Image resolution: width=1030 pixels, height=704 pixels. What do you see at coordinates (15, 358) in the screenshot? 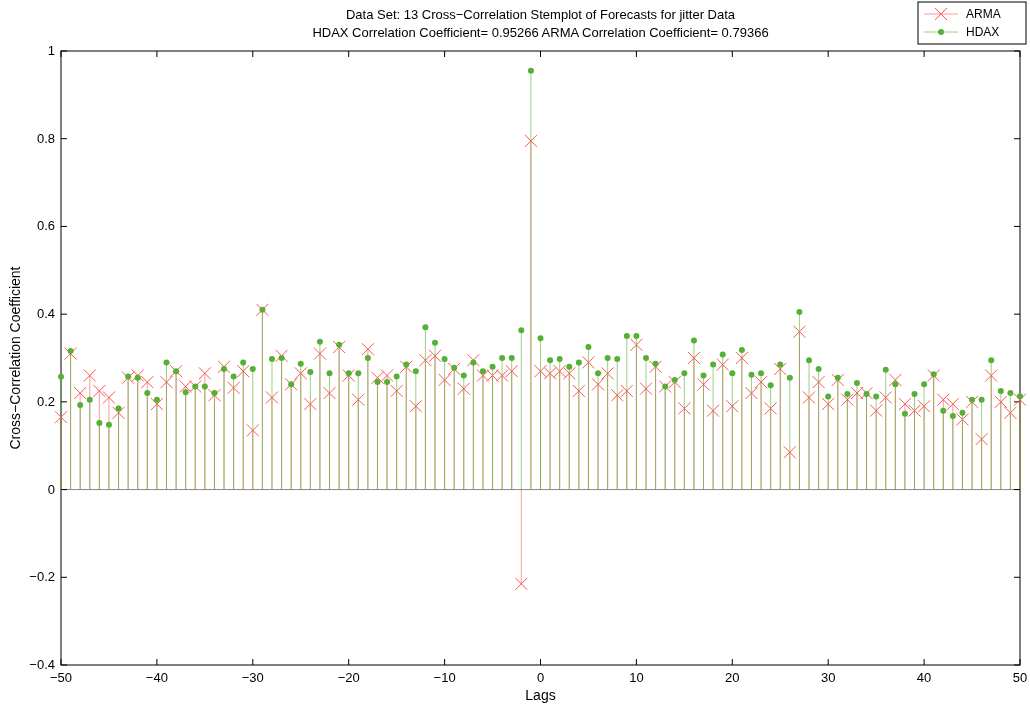
I see `y-axis-title: Cross−Correlation Coefficient` at bounding box center [15, 358].